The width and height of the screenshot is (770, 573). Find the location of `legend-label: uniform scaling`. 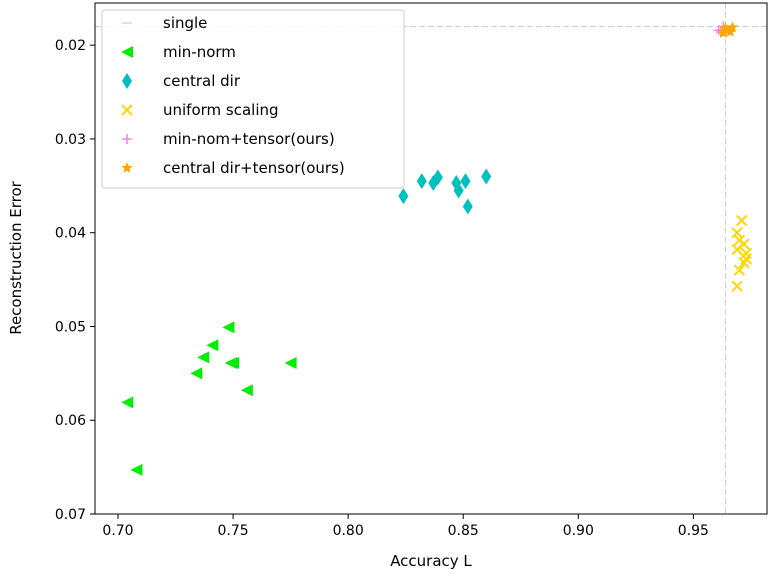

legend-label: uniform scaling is located at coordinates (221, 110).